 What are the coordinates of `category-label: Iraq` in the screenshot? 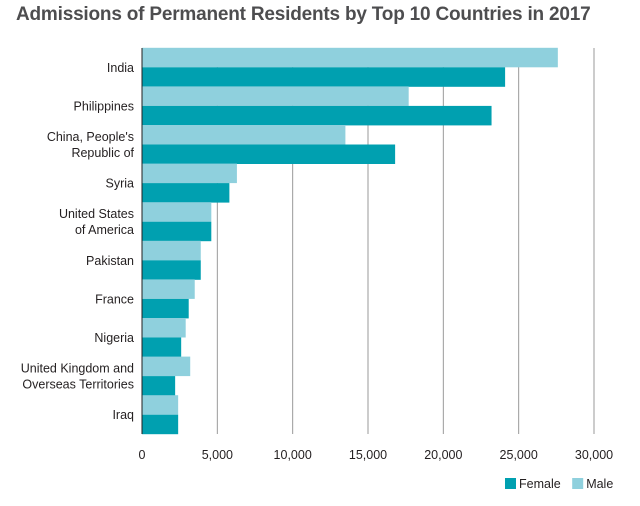 It's located at (123, 415).